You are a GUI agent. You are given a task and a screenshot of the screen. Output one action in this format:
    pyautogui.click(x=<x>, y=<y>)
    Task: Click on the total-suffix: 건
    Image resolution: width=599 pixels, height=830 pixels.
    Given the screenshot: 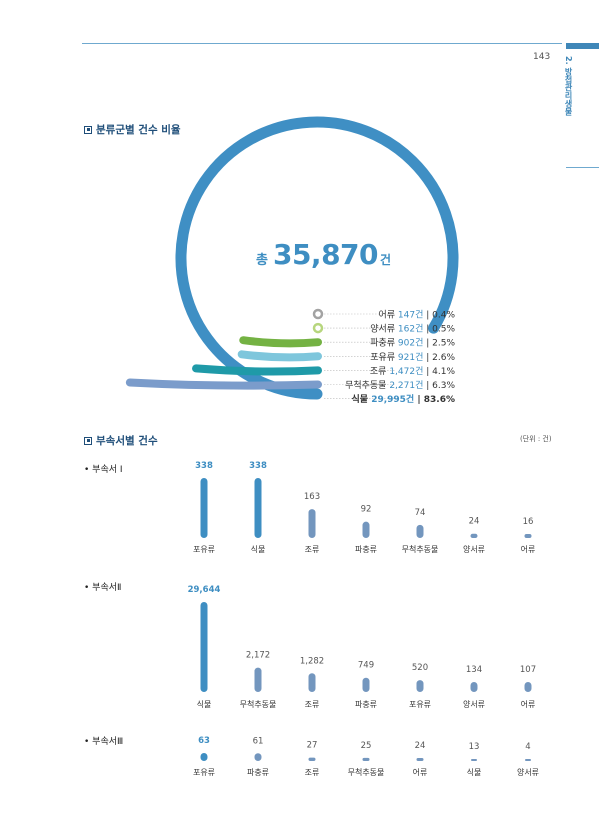 What is the action you would take?
    pyautogui.click(x=386, y=260)
    